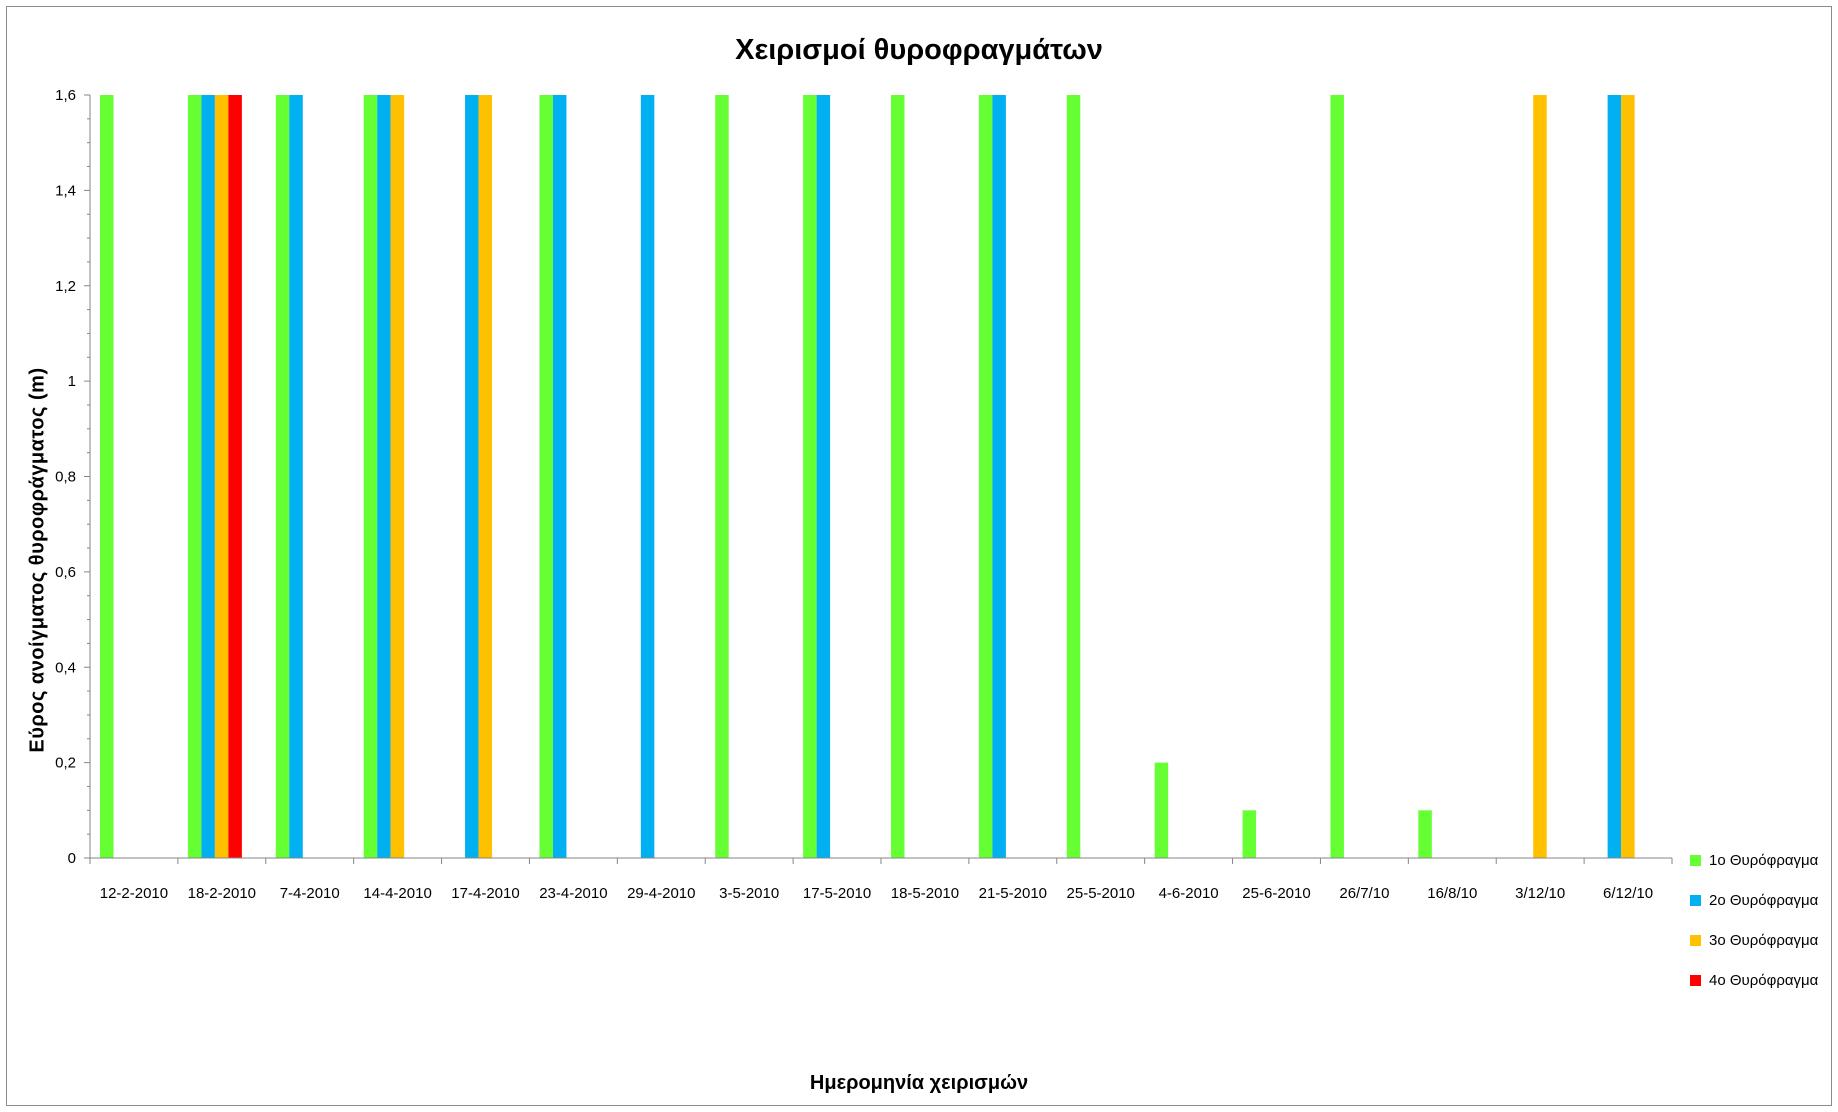 This screenshot has height=1112, width=1838. I want to click on y-tick-label: 0,6, so click(65, 572).